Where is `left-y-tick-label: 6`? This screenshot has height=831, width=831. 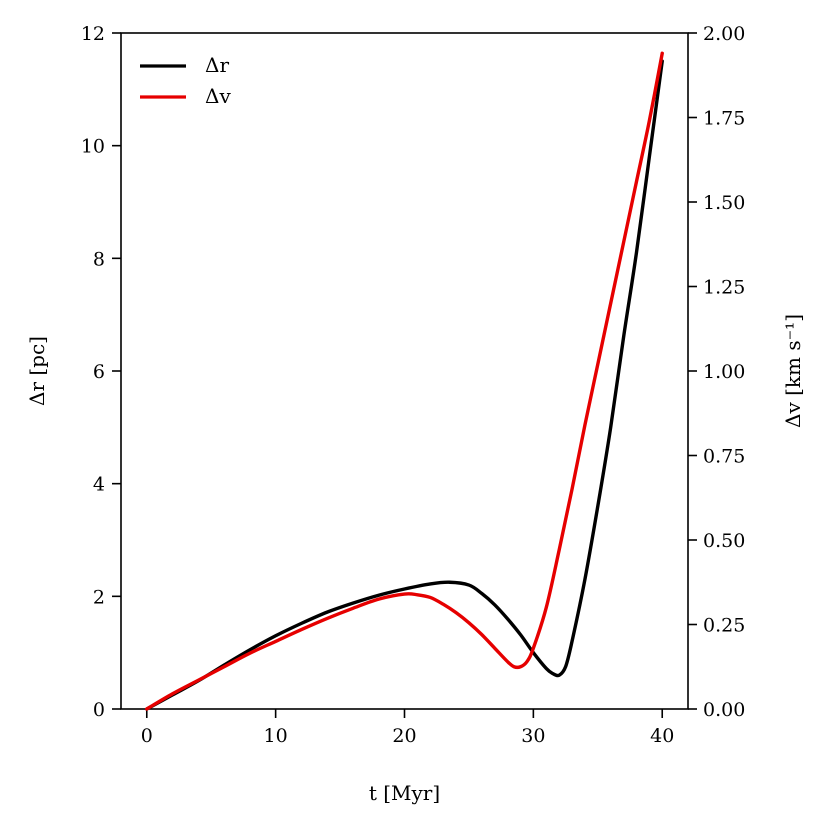
left-y-tick-label: 6 is located at coordinates (99, 372).